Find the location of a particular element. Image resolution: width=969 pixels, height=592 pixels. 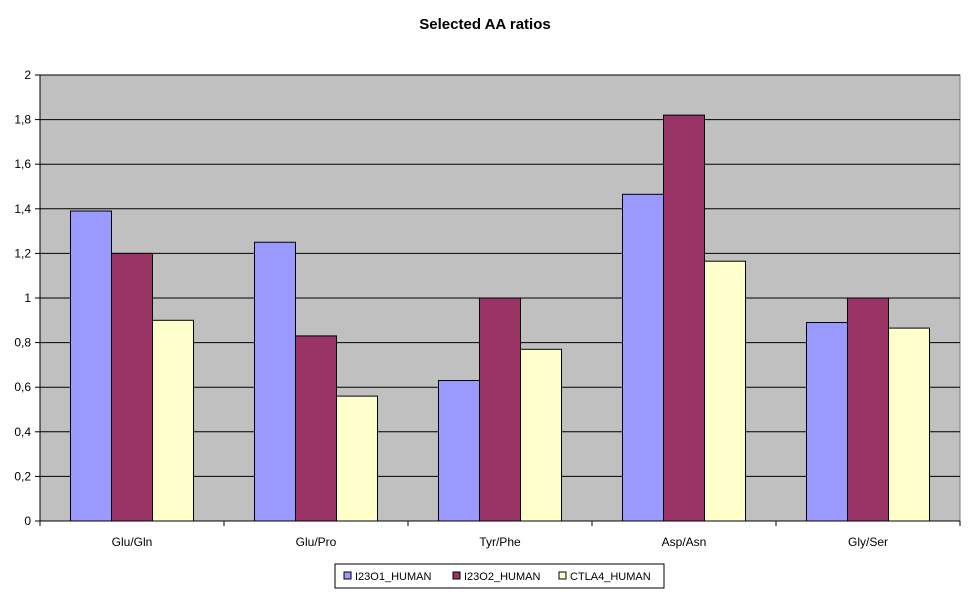

x-axis-ticks: Glu/Gln Glu/Pro Tyr/Phe Asp/Asn Gly/Ser is located at coordinates (500, 535).